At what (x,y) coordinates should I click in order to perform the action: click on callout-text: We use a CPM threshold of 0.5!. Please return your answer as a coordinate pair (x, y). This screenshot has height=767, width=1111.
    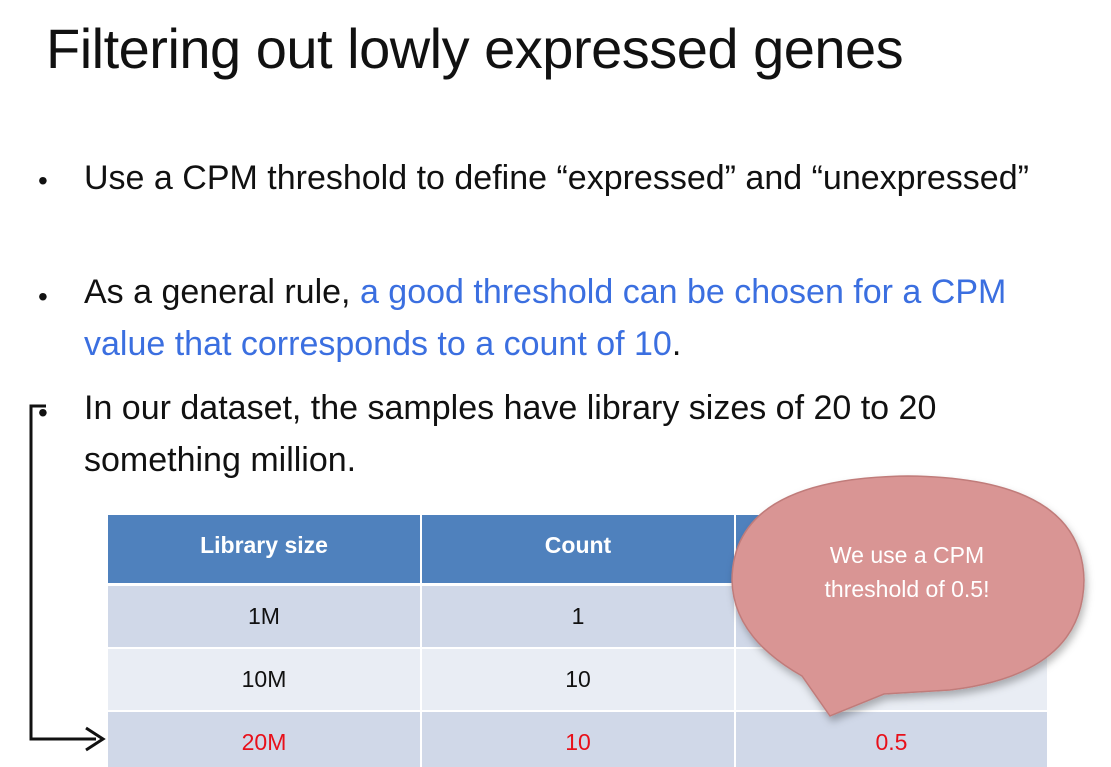
    Looking at the image, I should click on (907, 572).